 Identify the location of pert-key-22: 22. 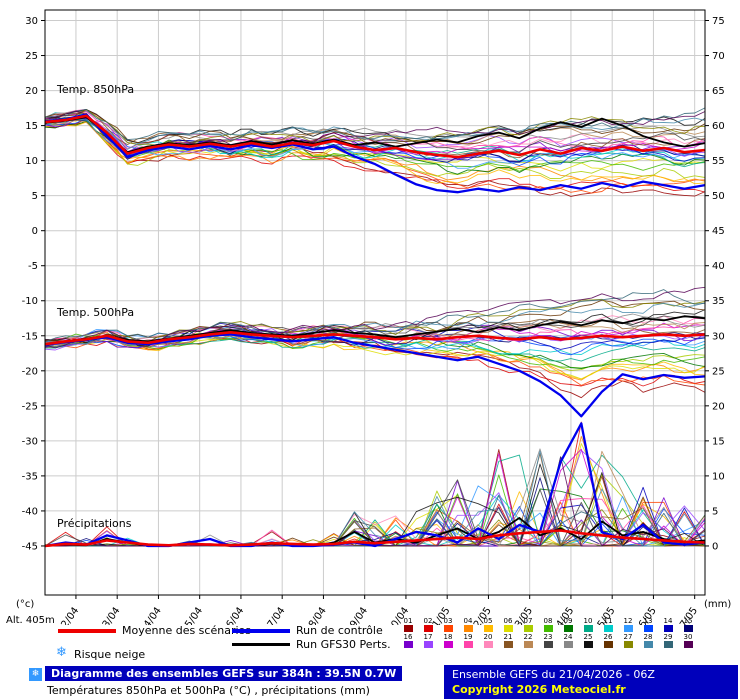
(528, 640).